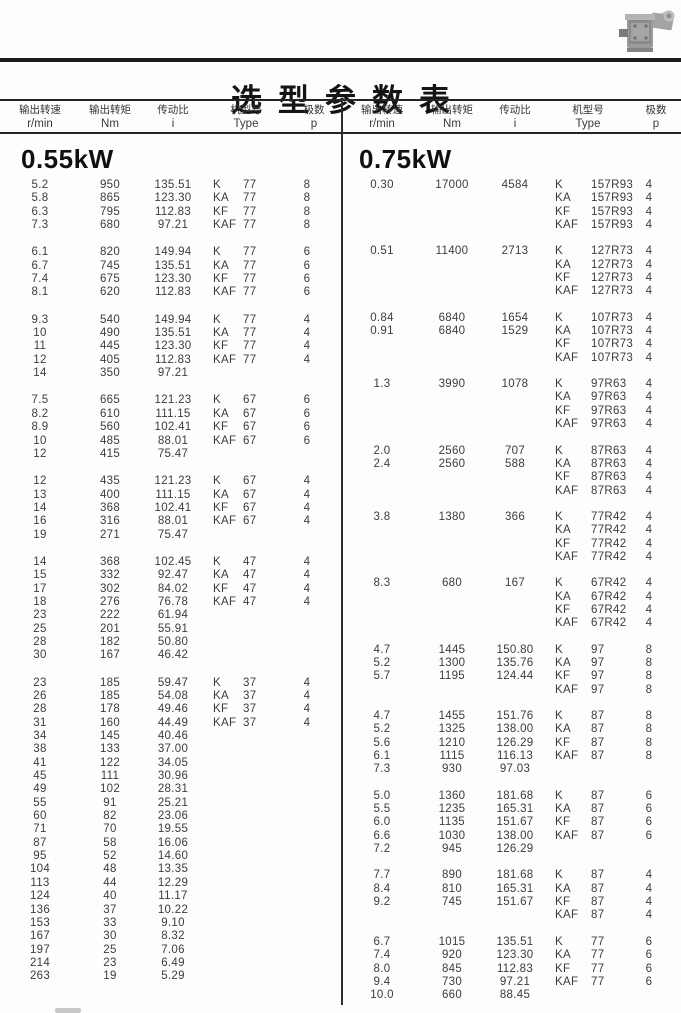 The image size is (681, 1013). Describe the element at coordinates (511, 809) in the screenshot. I see `table-row: 5.5 1235 165.31 KA 87 6` at that location.